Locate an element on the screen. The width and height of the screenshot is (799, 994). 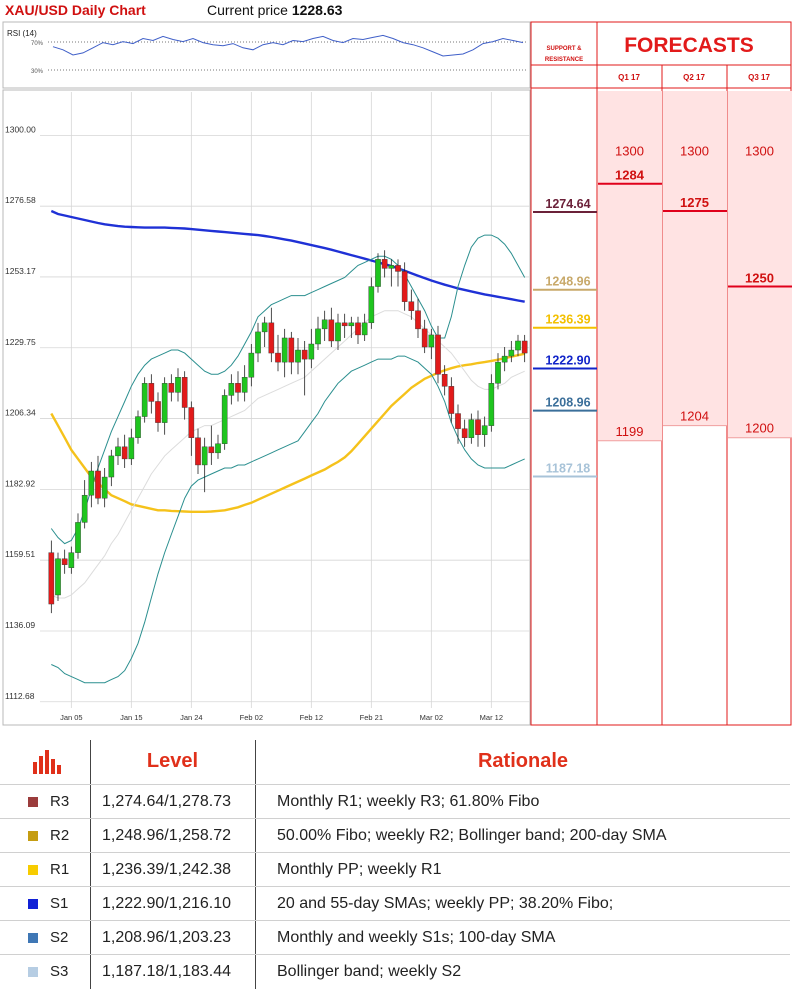
rsi-line is located at coordinates (288, 45).